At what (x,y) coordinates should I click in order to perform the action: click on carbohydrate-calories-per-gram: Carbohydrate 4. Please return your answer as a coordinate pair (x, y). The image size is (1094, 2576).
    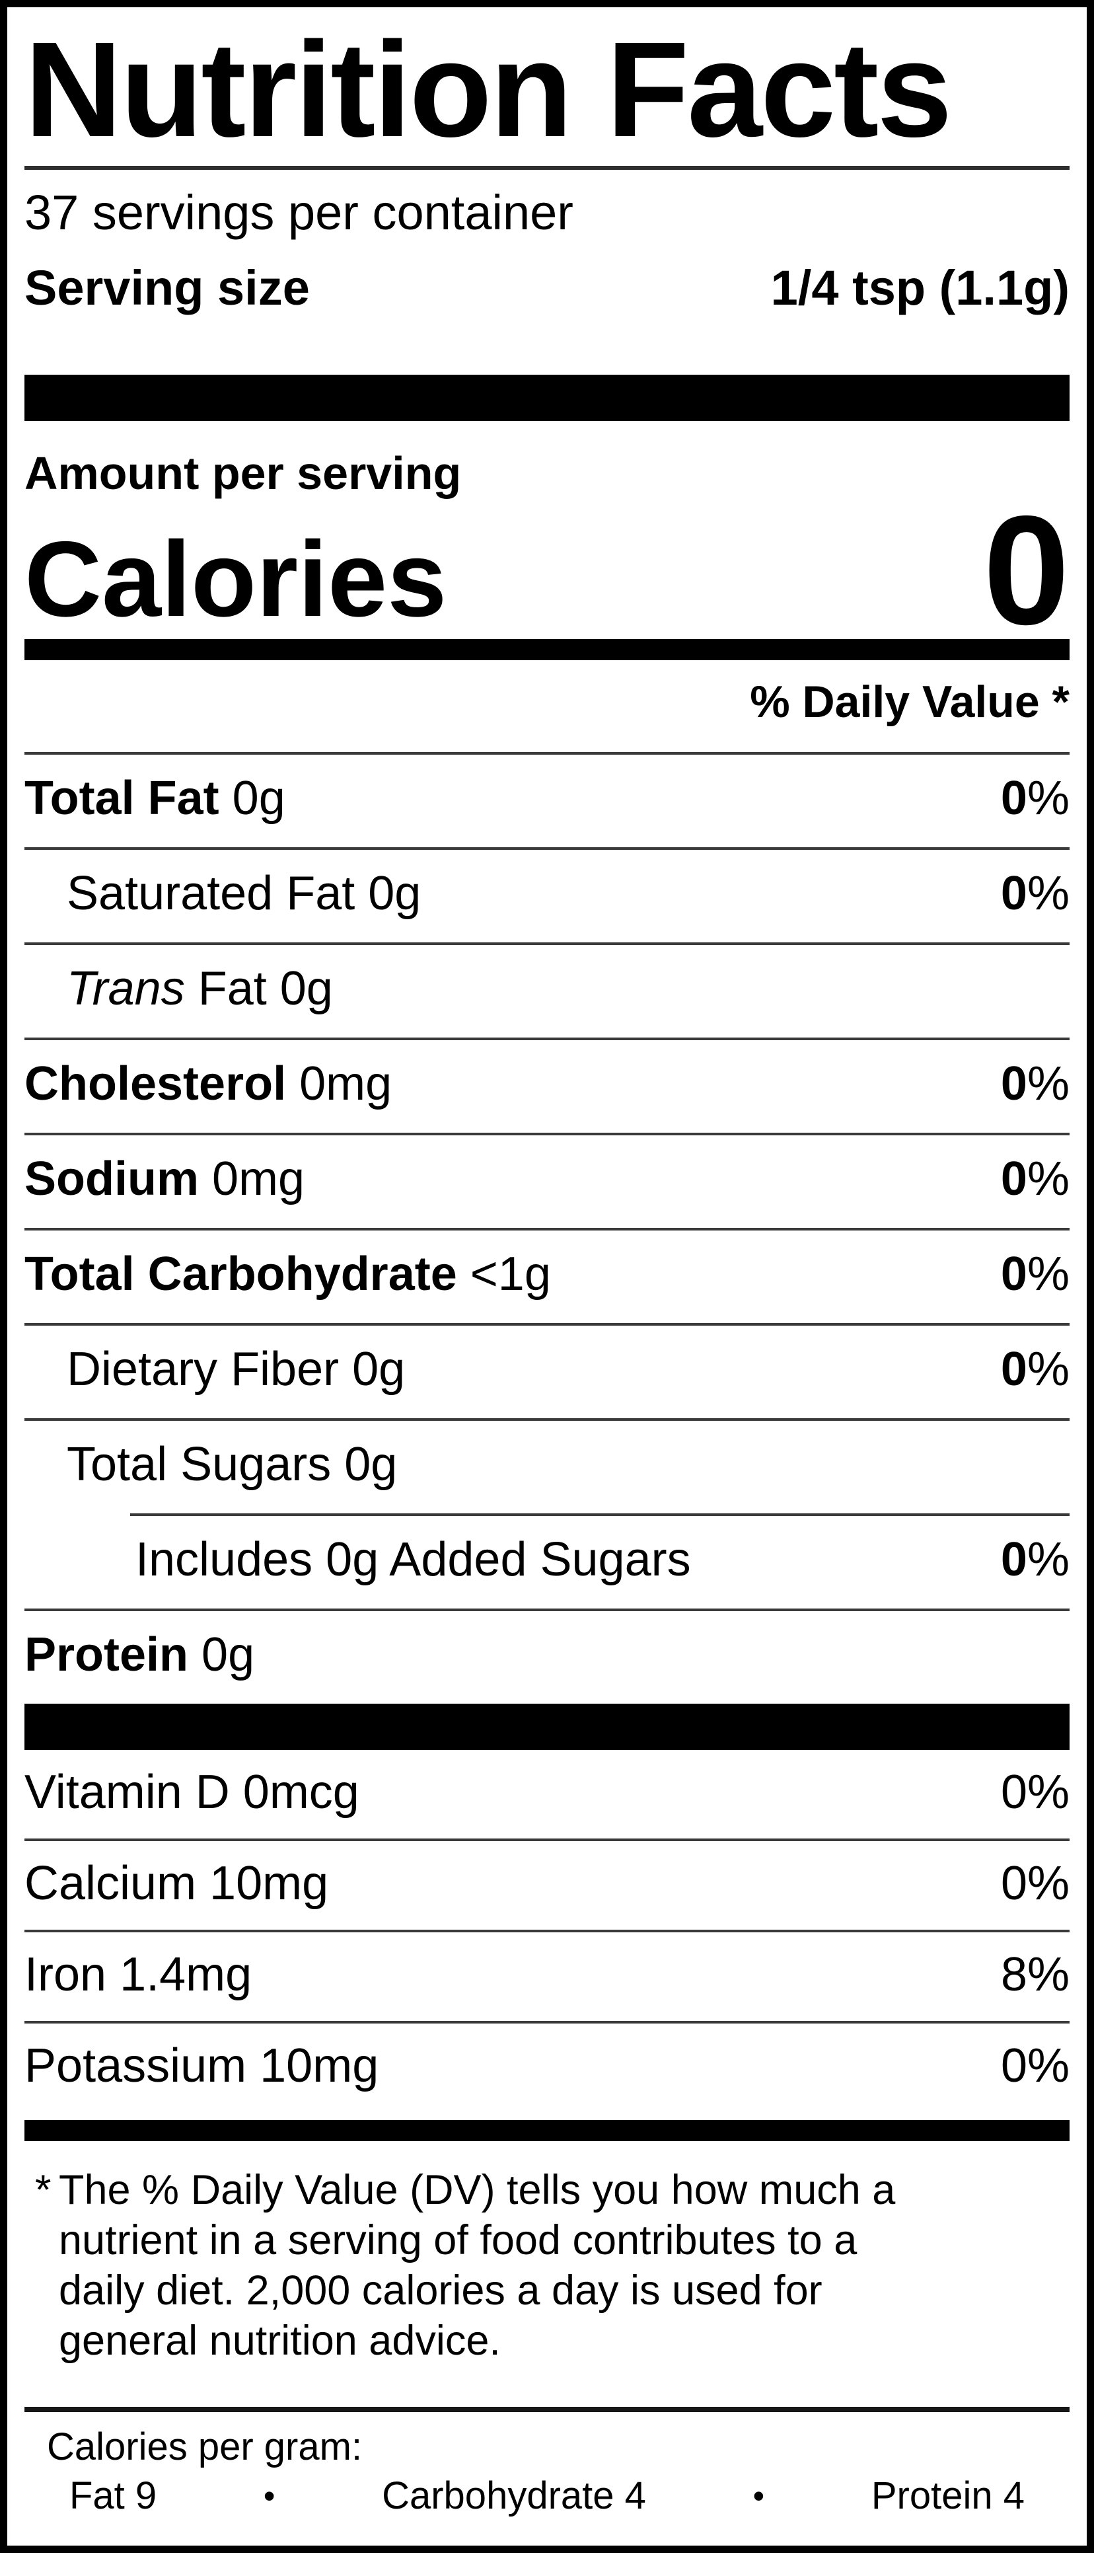
    Looking at the image, I should click on (514, 2495).